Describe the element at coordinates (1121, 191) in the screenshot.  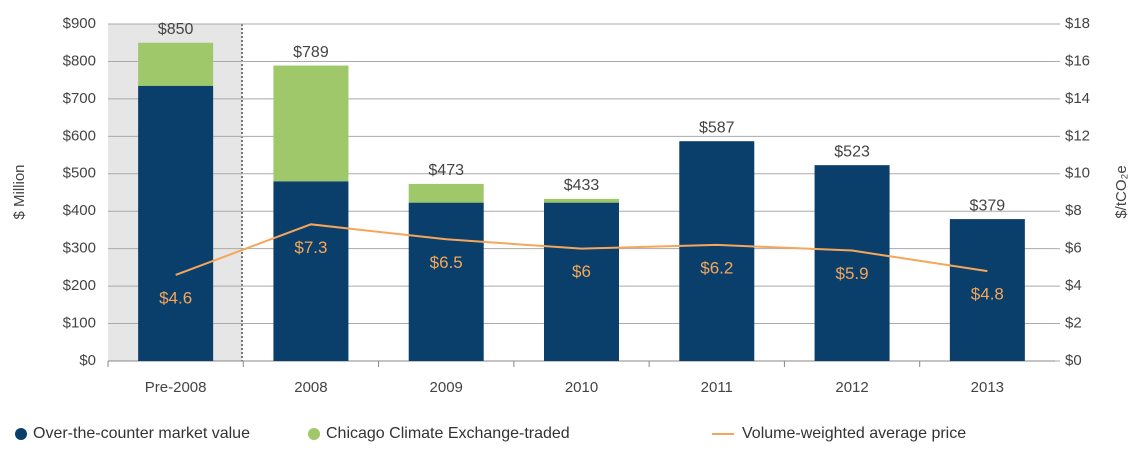
I see `y2-axis-label: $/tCO₂e` at that location.